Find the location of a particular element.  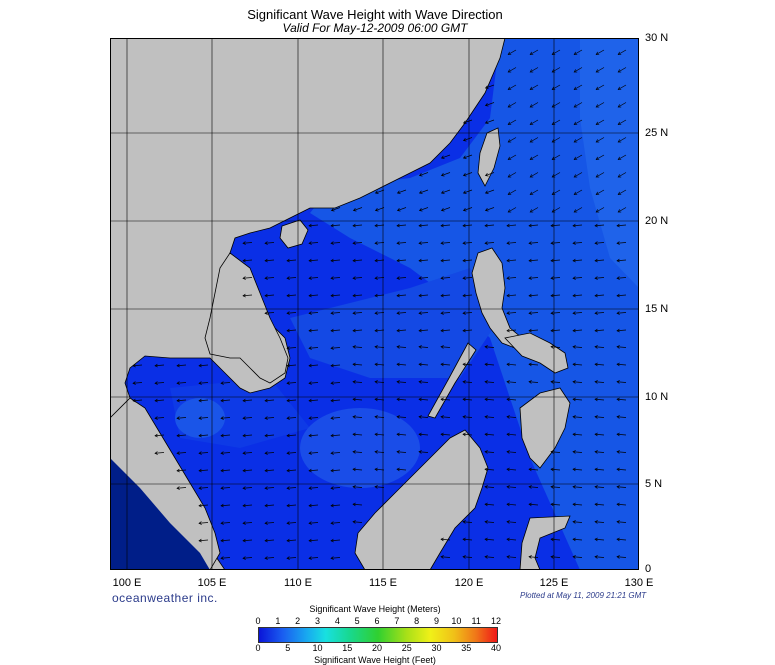

feet-tick: 15 is located at coordinates (347, 648).